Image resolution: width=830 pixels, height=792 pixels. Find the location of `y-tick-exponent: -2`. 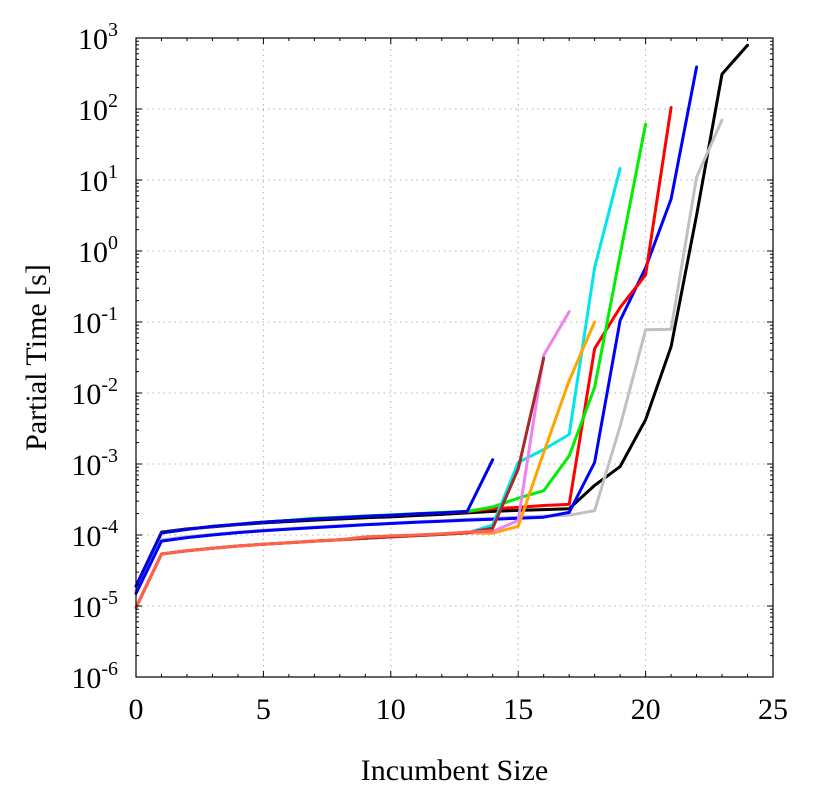

y-tick-exponent: -2 is located at coordinates (109, 385).